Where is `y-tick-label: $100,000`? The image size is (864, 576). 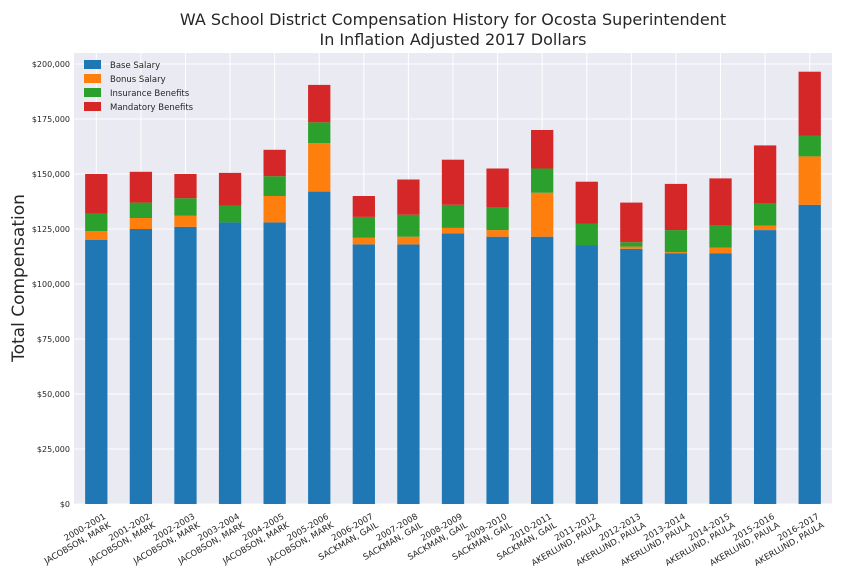 y-tick-label: $100,000 is located at coordinates (51, 284).